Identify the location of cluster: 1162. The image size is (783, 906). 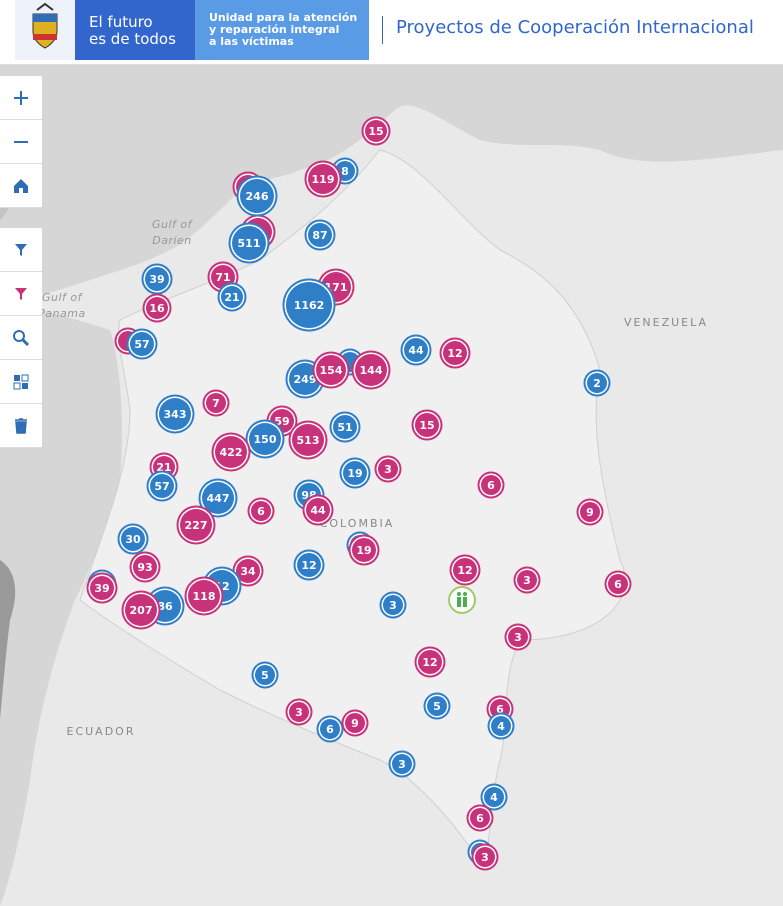
(309, 305).